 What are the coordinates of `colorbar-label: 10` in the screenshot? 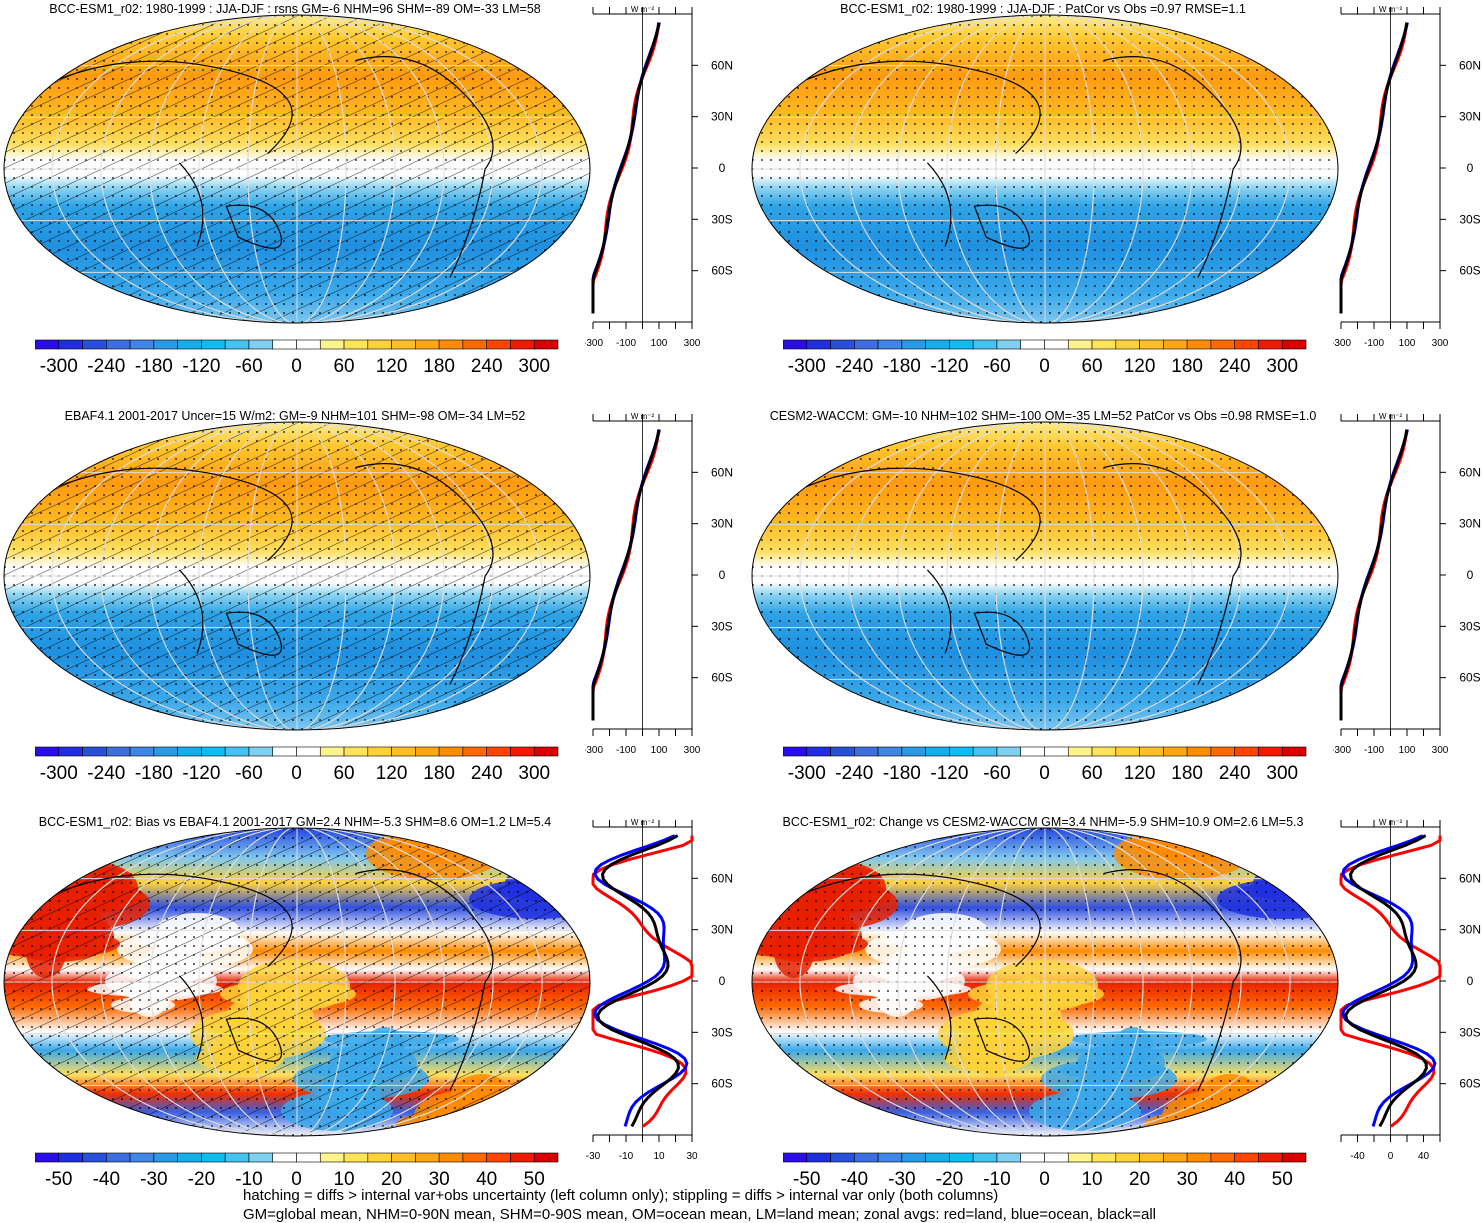 It's located at (1091, 1179).